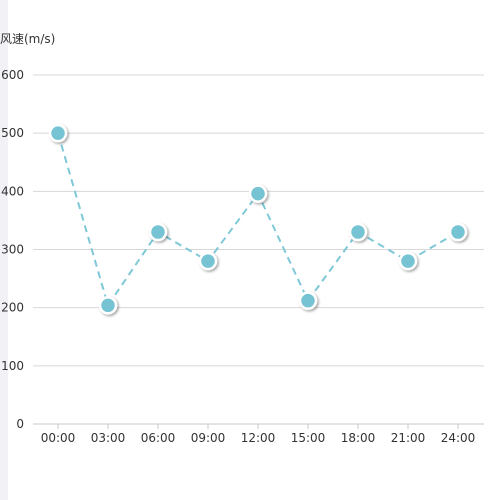 The image size is (500, 500). Describe the element at coordinates (208, 438) in the screenshot. I see `x-tick-label: 09:00` at that location.